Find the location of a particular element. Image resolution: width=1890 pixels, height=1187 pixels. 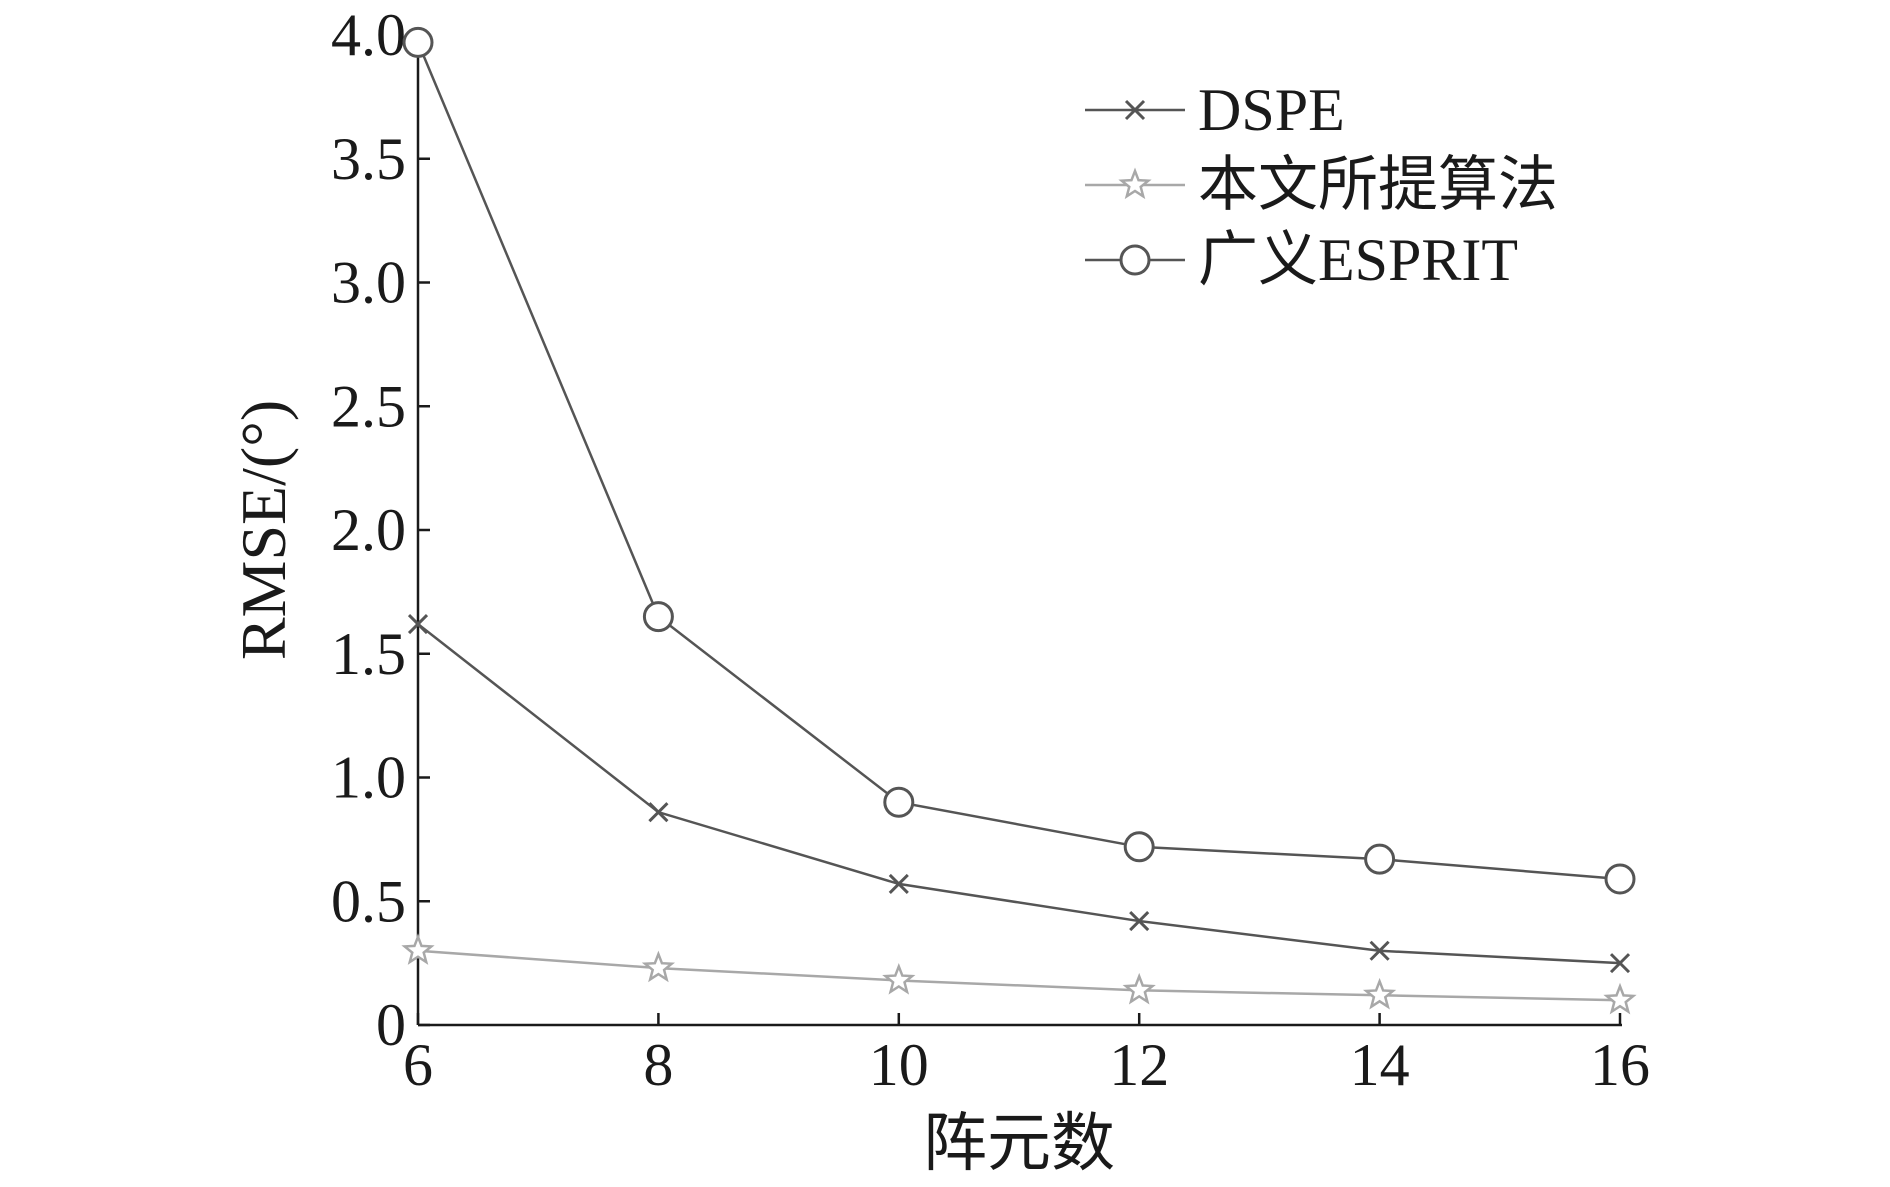

x-tick-label: 12 is located at coordinates (1139, 1065).